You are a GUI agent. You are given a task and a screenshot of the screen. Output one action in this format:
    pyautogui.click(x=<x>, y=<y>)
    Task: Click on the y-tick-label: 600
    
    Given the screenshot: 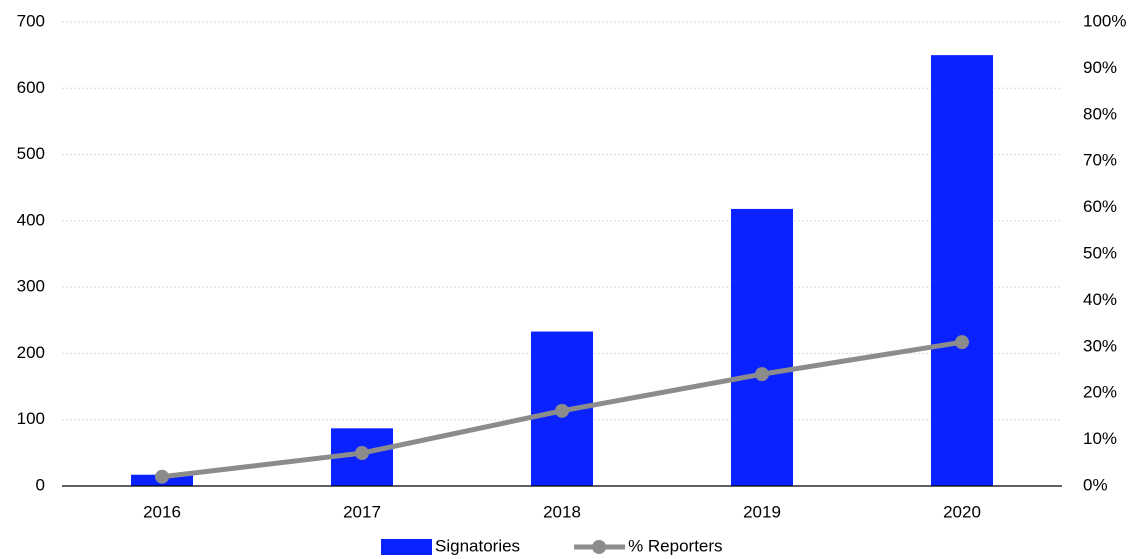 What is the action you would take?
    pyautogui.click(x=31, y=87)
    